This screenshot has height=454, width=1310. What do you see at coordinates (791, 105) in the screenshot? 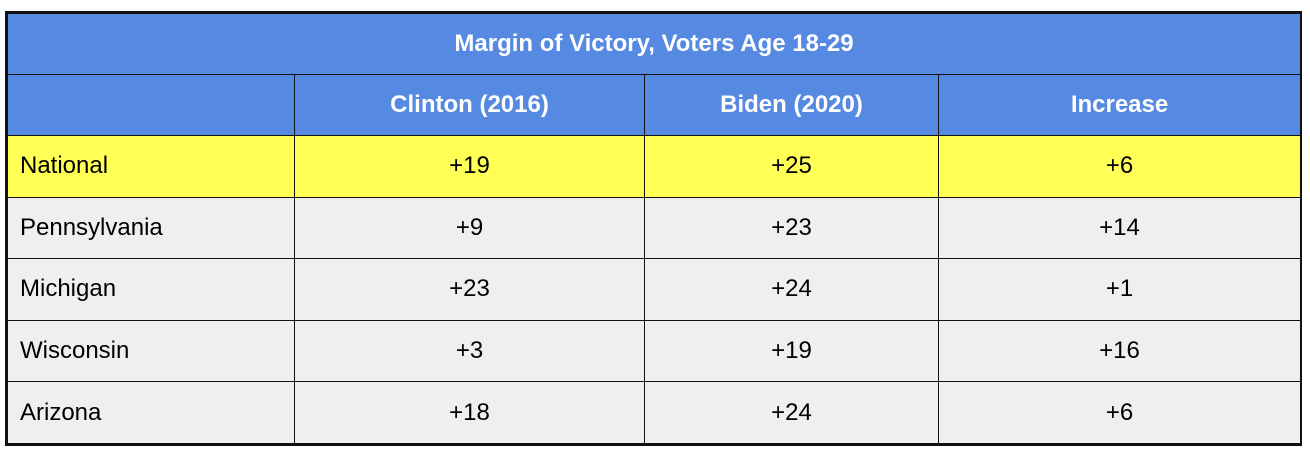
I see `header-cell-biden: Biden (2020)` at bounding box center [791, 105].